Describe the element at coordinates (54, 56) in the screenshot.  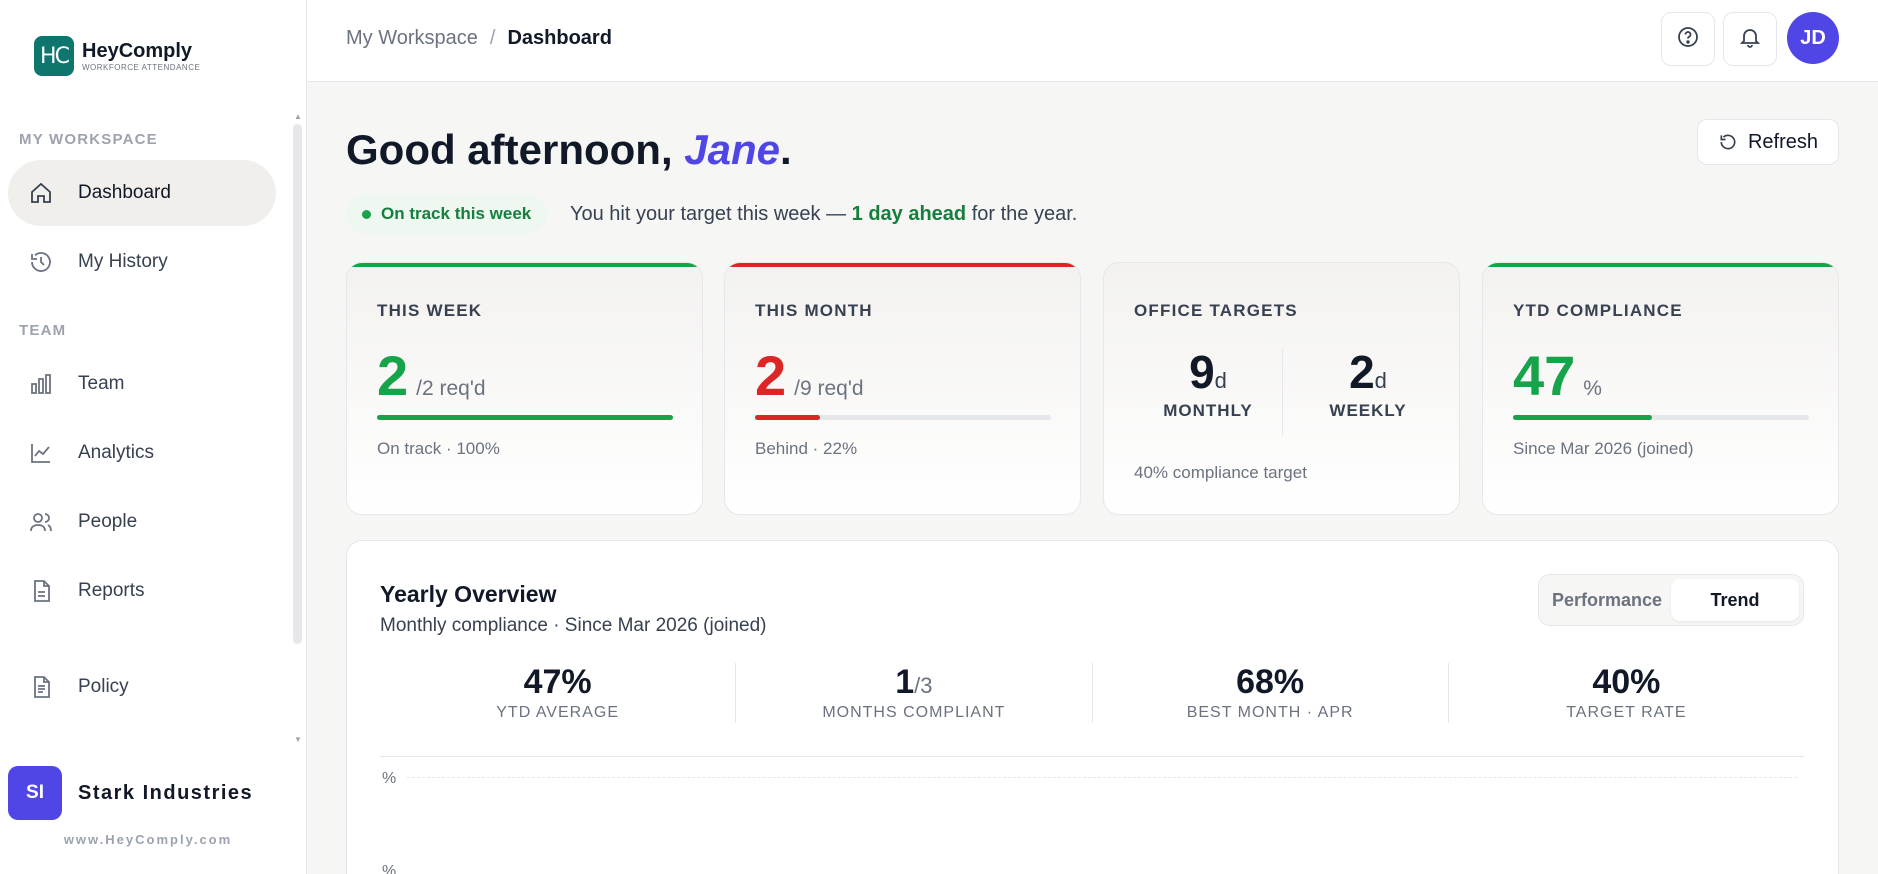
I see `logo-mark: HC` at that location.